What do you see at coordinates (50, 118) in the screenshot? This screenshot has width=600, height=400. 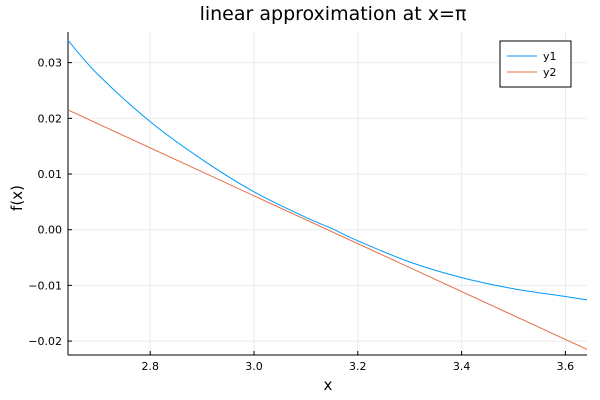 I see `y-tick-label-4: 0.02` at bounding box center [50, 118].